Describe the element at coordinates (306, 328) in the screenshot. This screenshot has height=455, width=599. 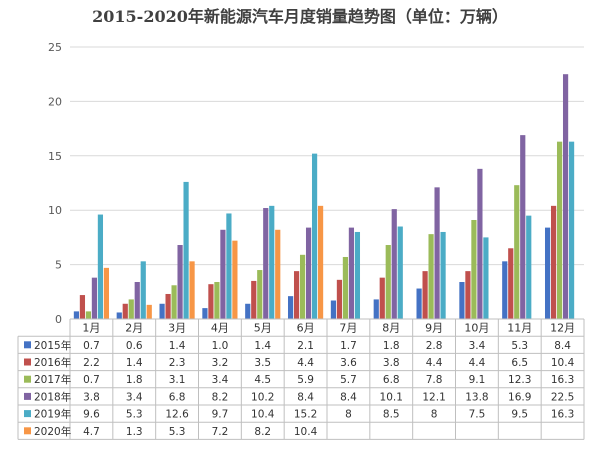
I see `x-tick-label: 6月` at that location.